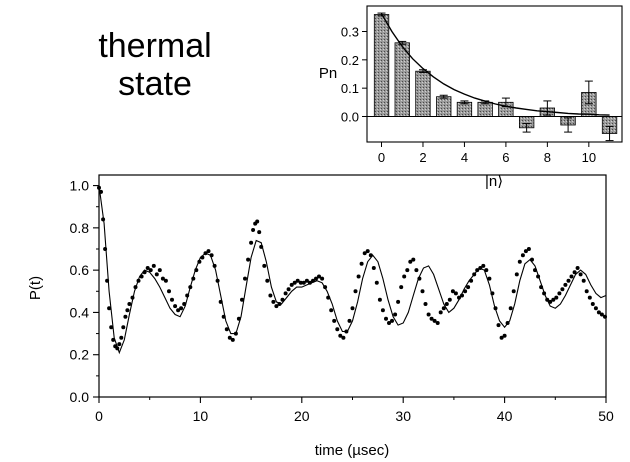 The image size is (630, 462). I want to click on y-tick-label: 0.6, so click(80, 270).